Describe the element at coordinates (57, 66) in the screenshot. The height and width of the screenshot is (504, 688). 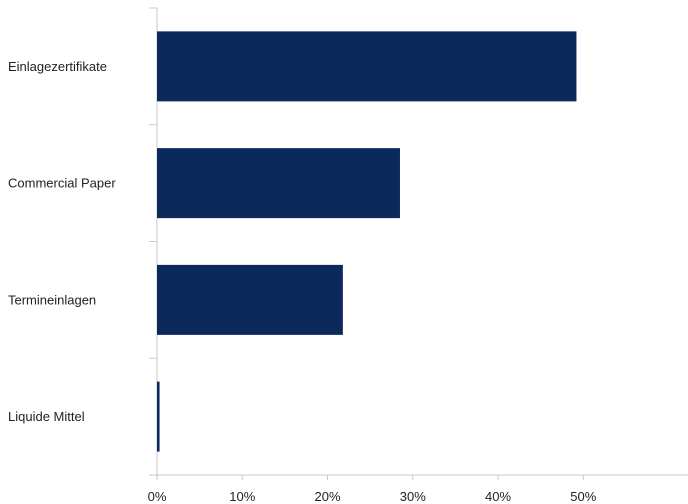
I see `category-label: Einlagezertifikate` at that location.